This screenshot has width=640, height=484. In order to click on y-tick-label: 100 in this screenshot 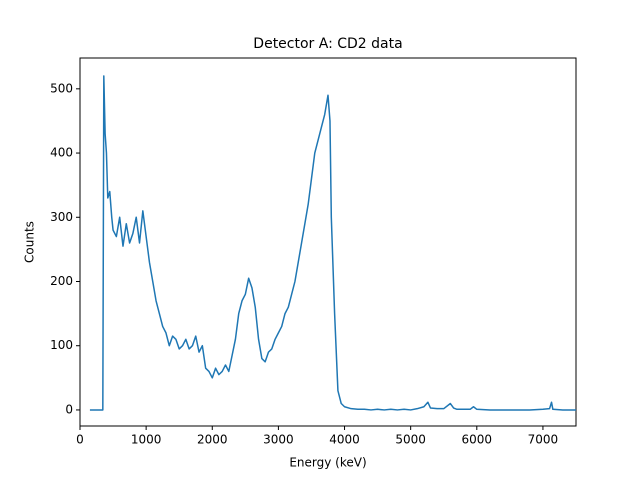, I will do `click(61, 345)`.